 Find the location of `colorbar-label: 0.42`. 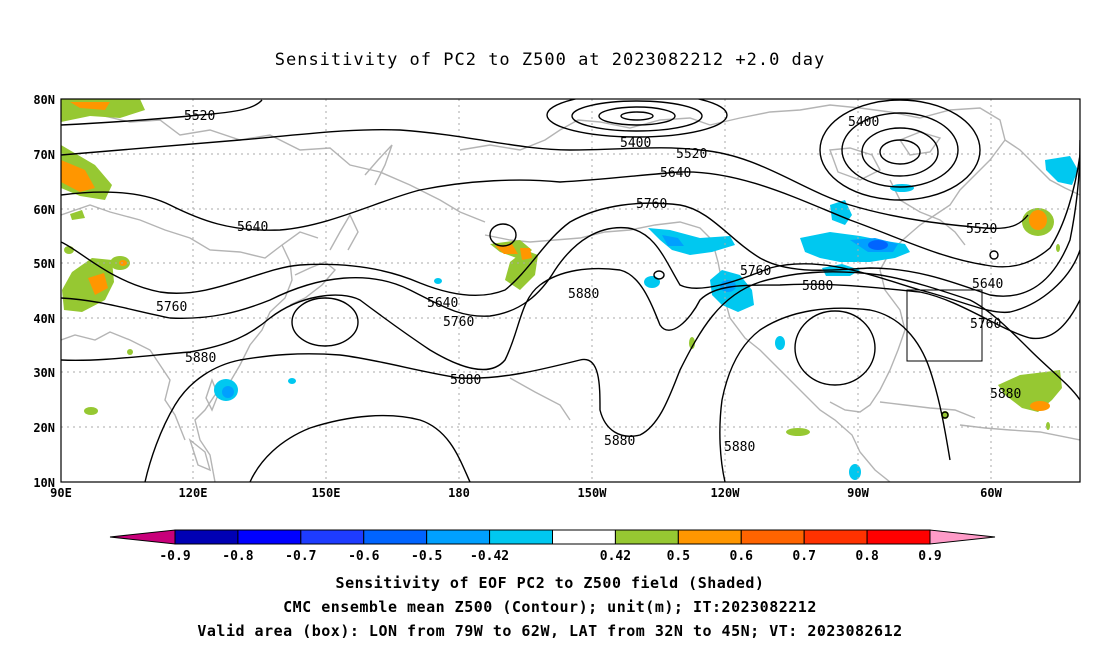

colorbar-label: 0.42 is located at coordinates (615, 556).